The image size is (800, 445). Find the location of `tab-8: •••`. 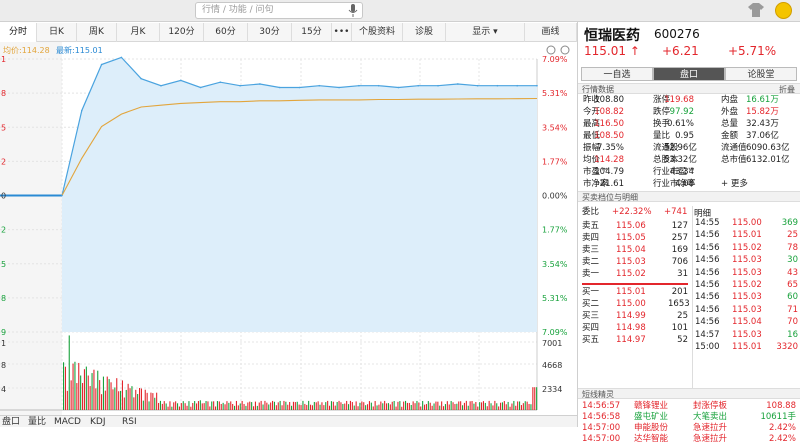

tab-8: ••• is located at coordinates (342, 32).